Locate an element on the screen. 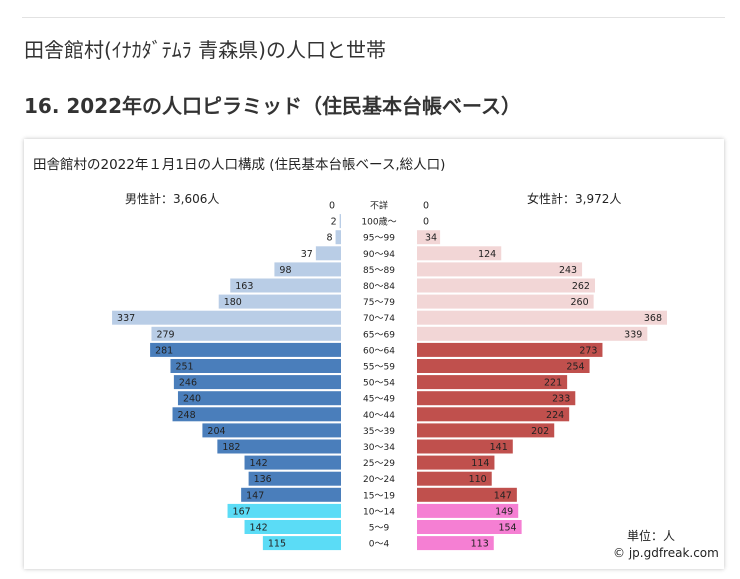 This screenshot has width=740, height=579. age-label: 5～9 is located at coordinates (379, 529).